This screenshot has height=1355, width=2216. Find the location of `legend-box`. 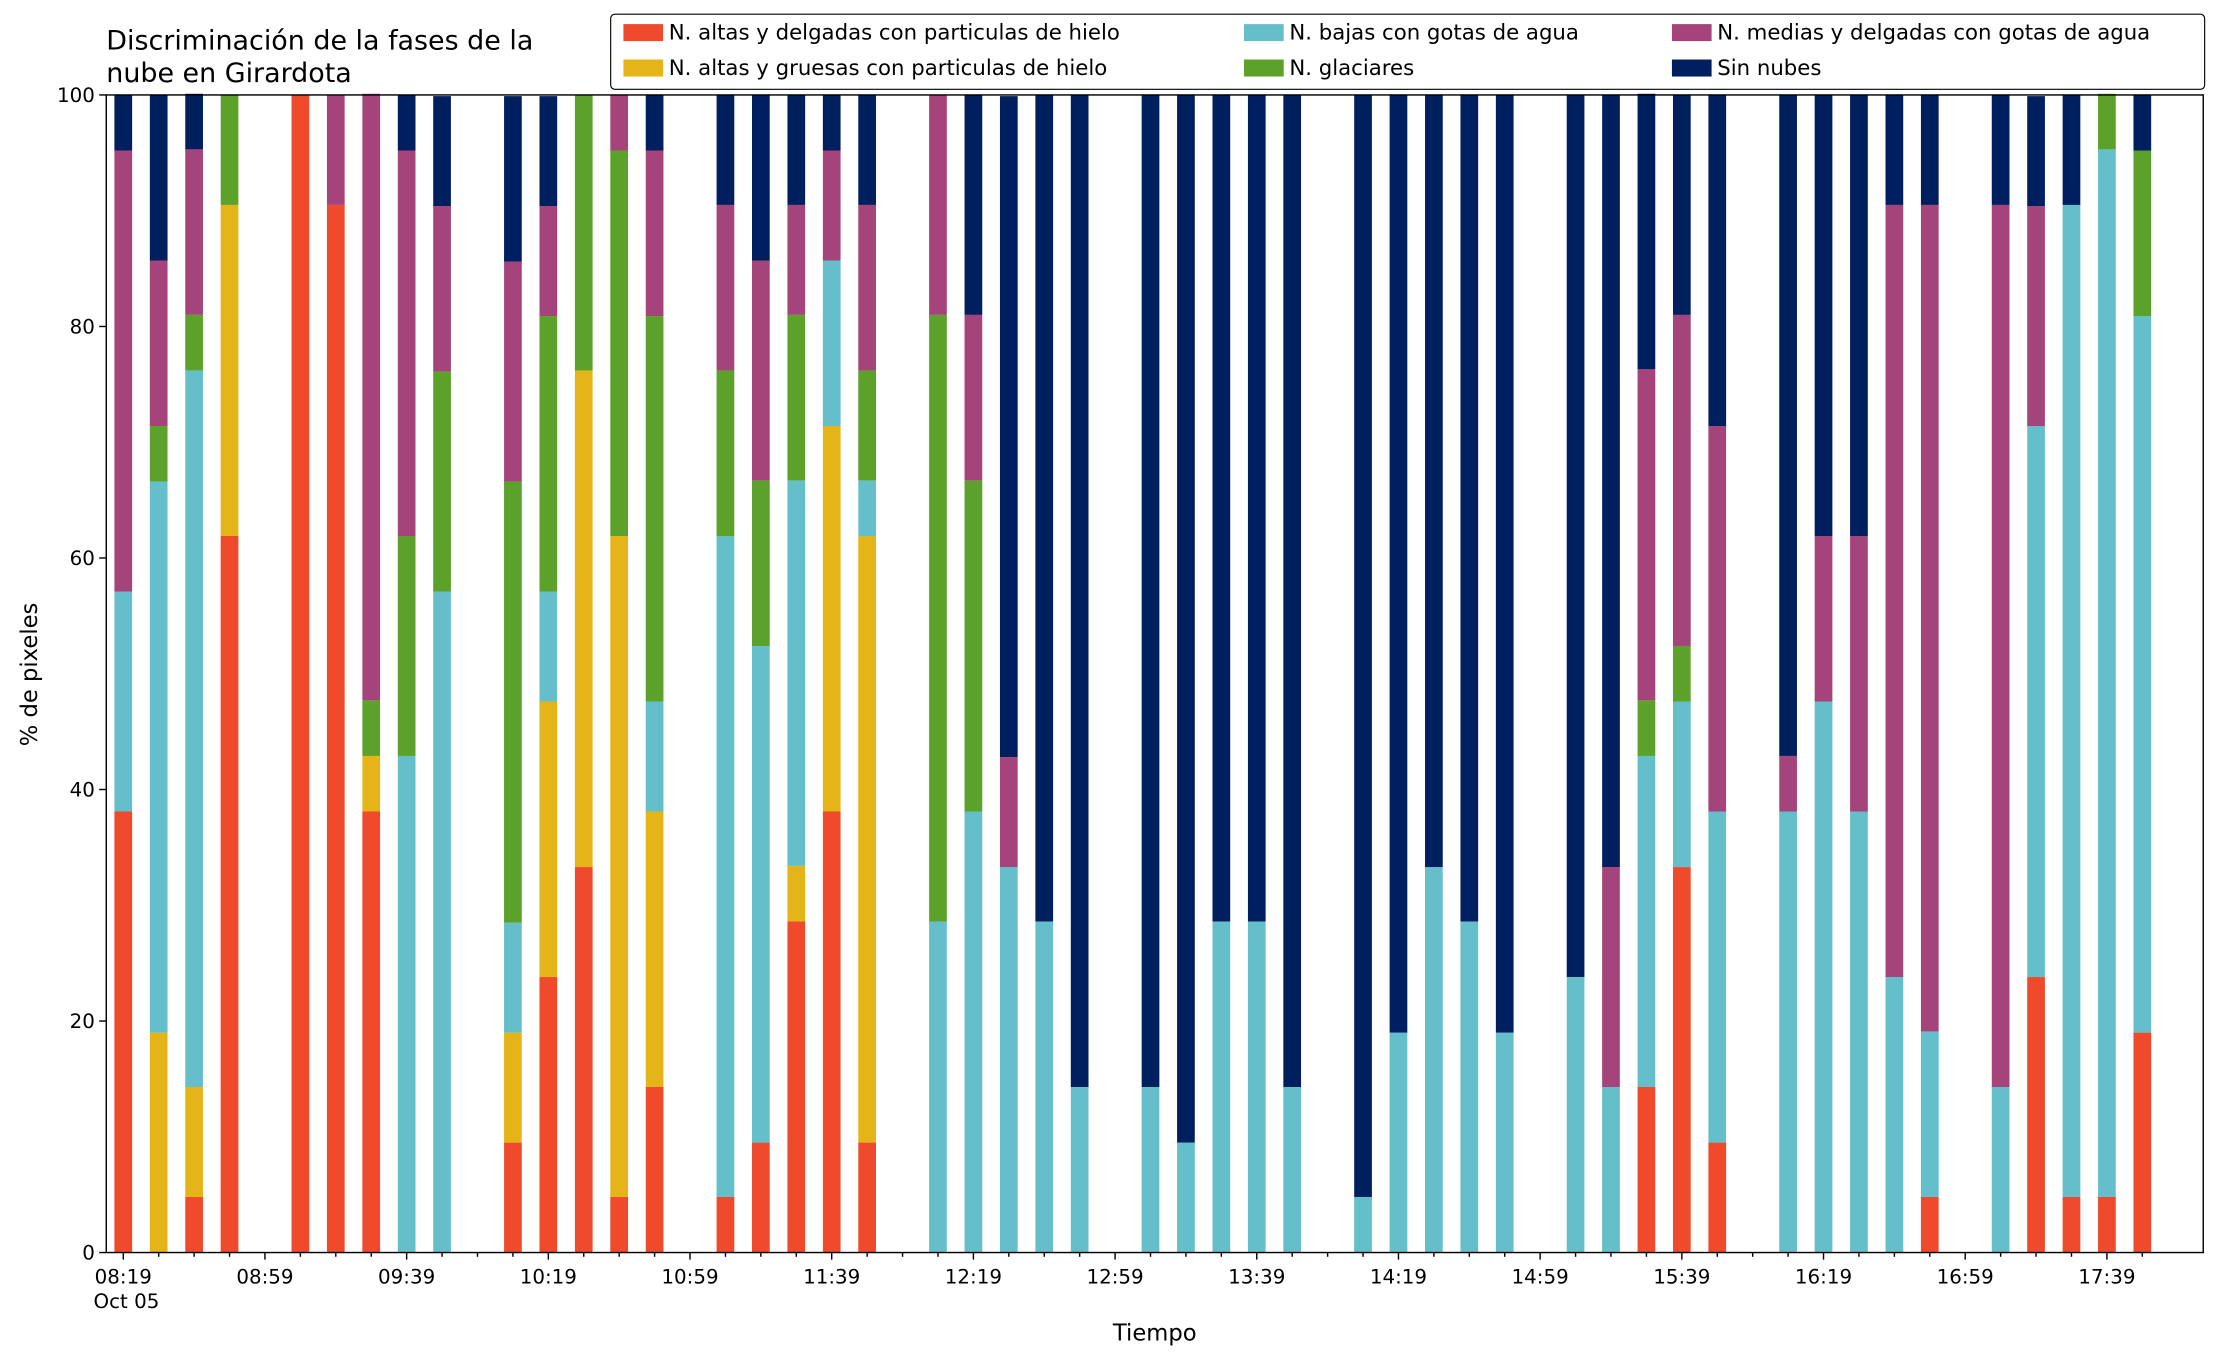

legend-box is located at coordinates (1408, 51).